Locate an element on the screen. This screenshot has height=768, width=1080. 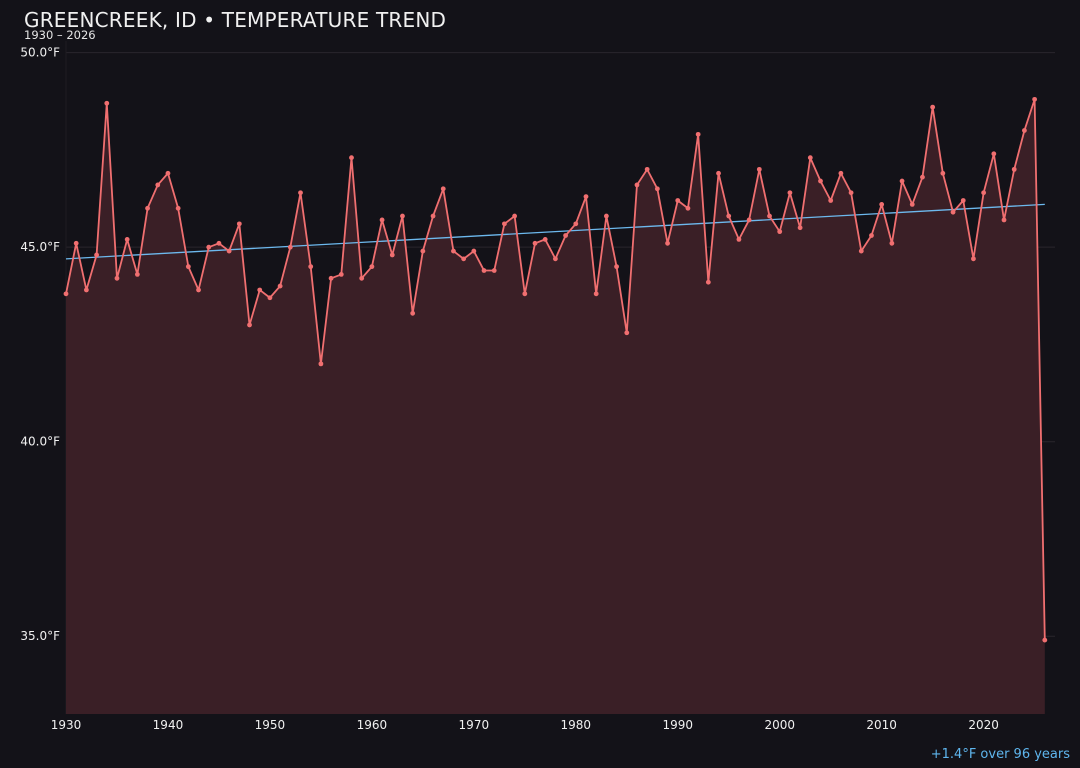
data-point-2021 is located at coordinates (994, 154).